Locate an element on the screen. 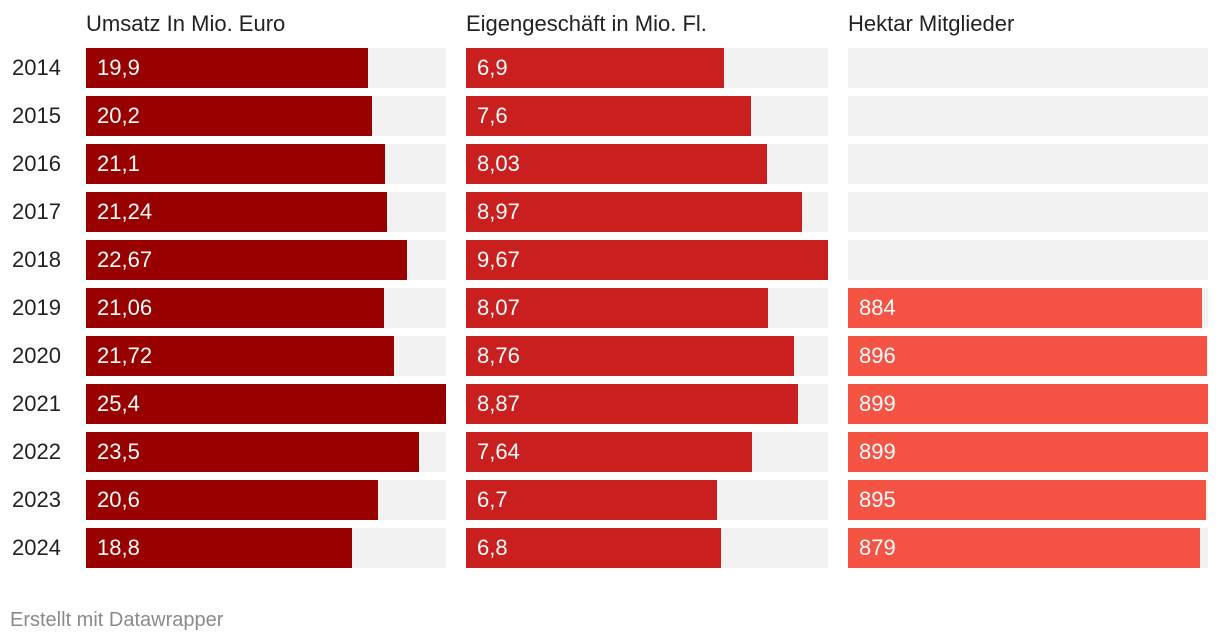 The image size is (1220, 644). bar-value-label: 8,87 is located at coordinates (498, 403).